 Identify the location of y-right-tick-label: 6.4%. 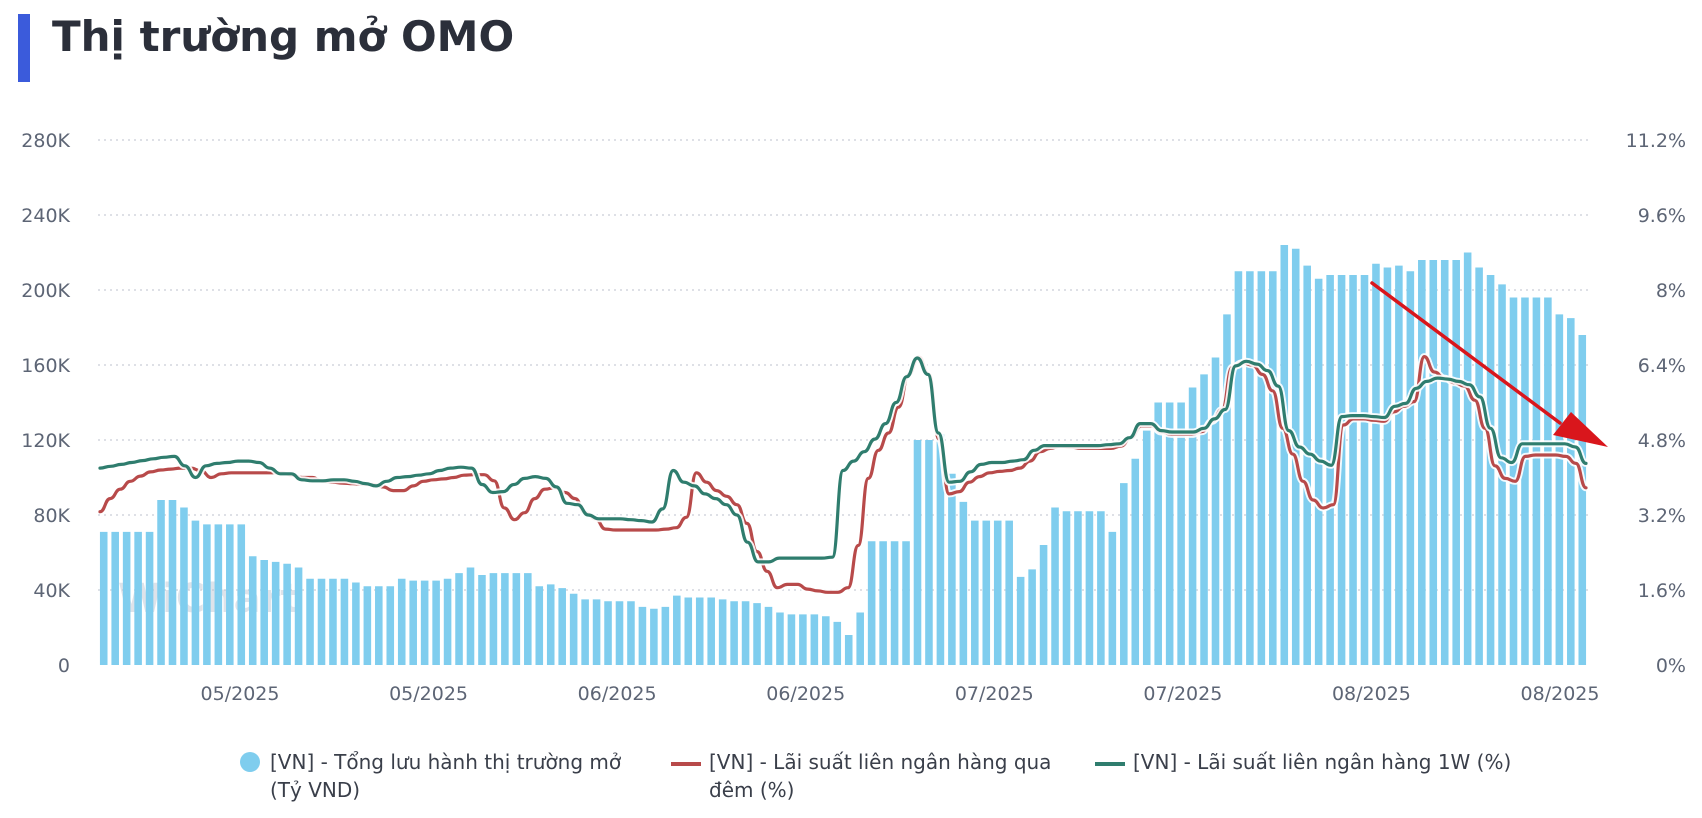
(1662, 366).